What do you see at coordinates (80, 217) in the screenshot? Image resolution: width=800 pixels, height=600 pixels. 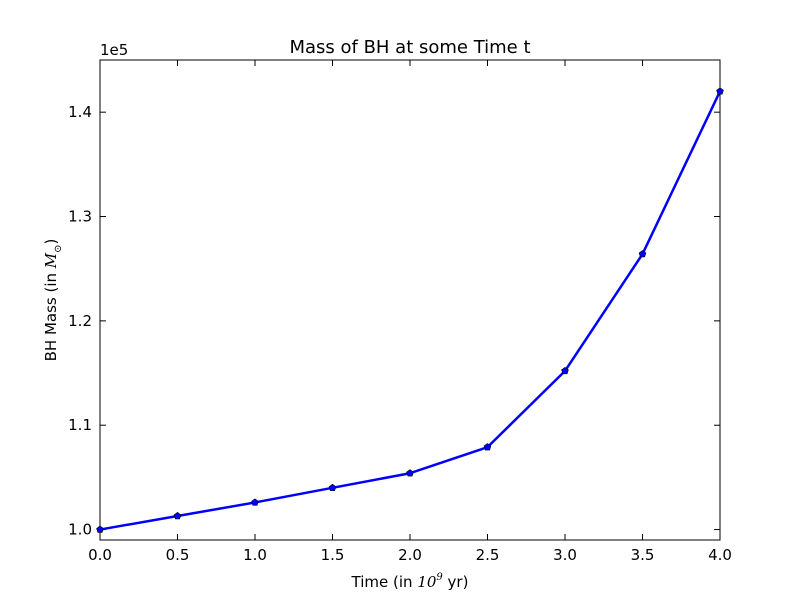 I see `y-tick-label: 1.3` at bounding box center [80, 217].